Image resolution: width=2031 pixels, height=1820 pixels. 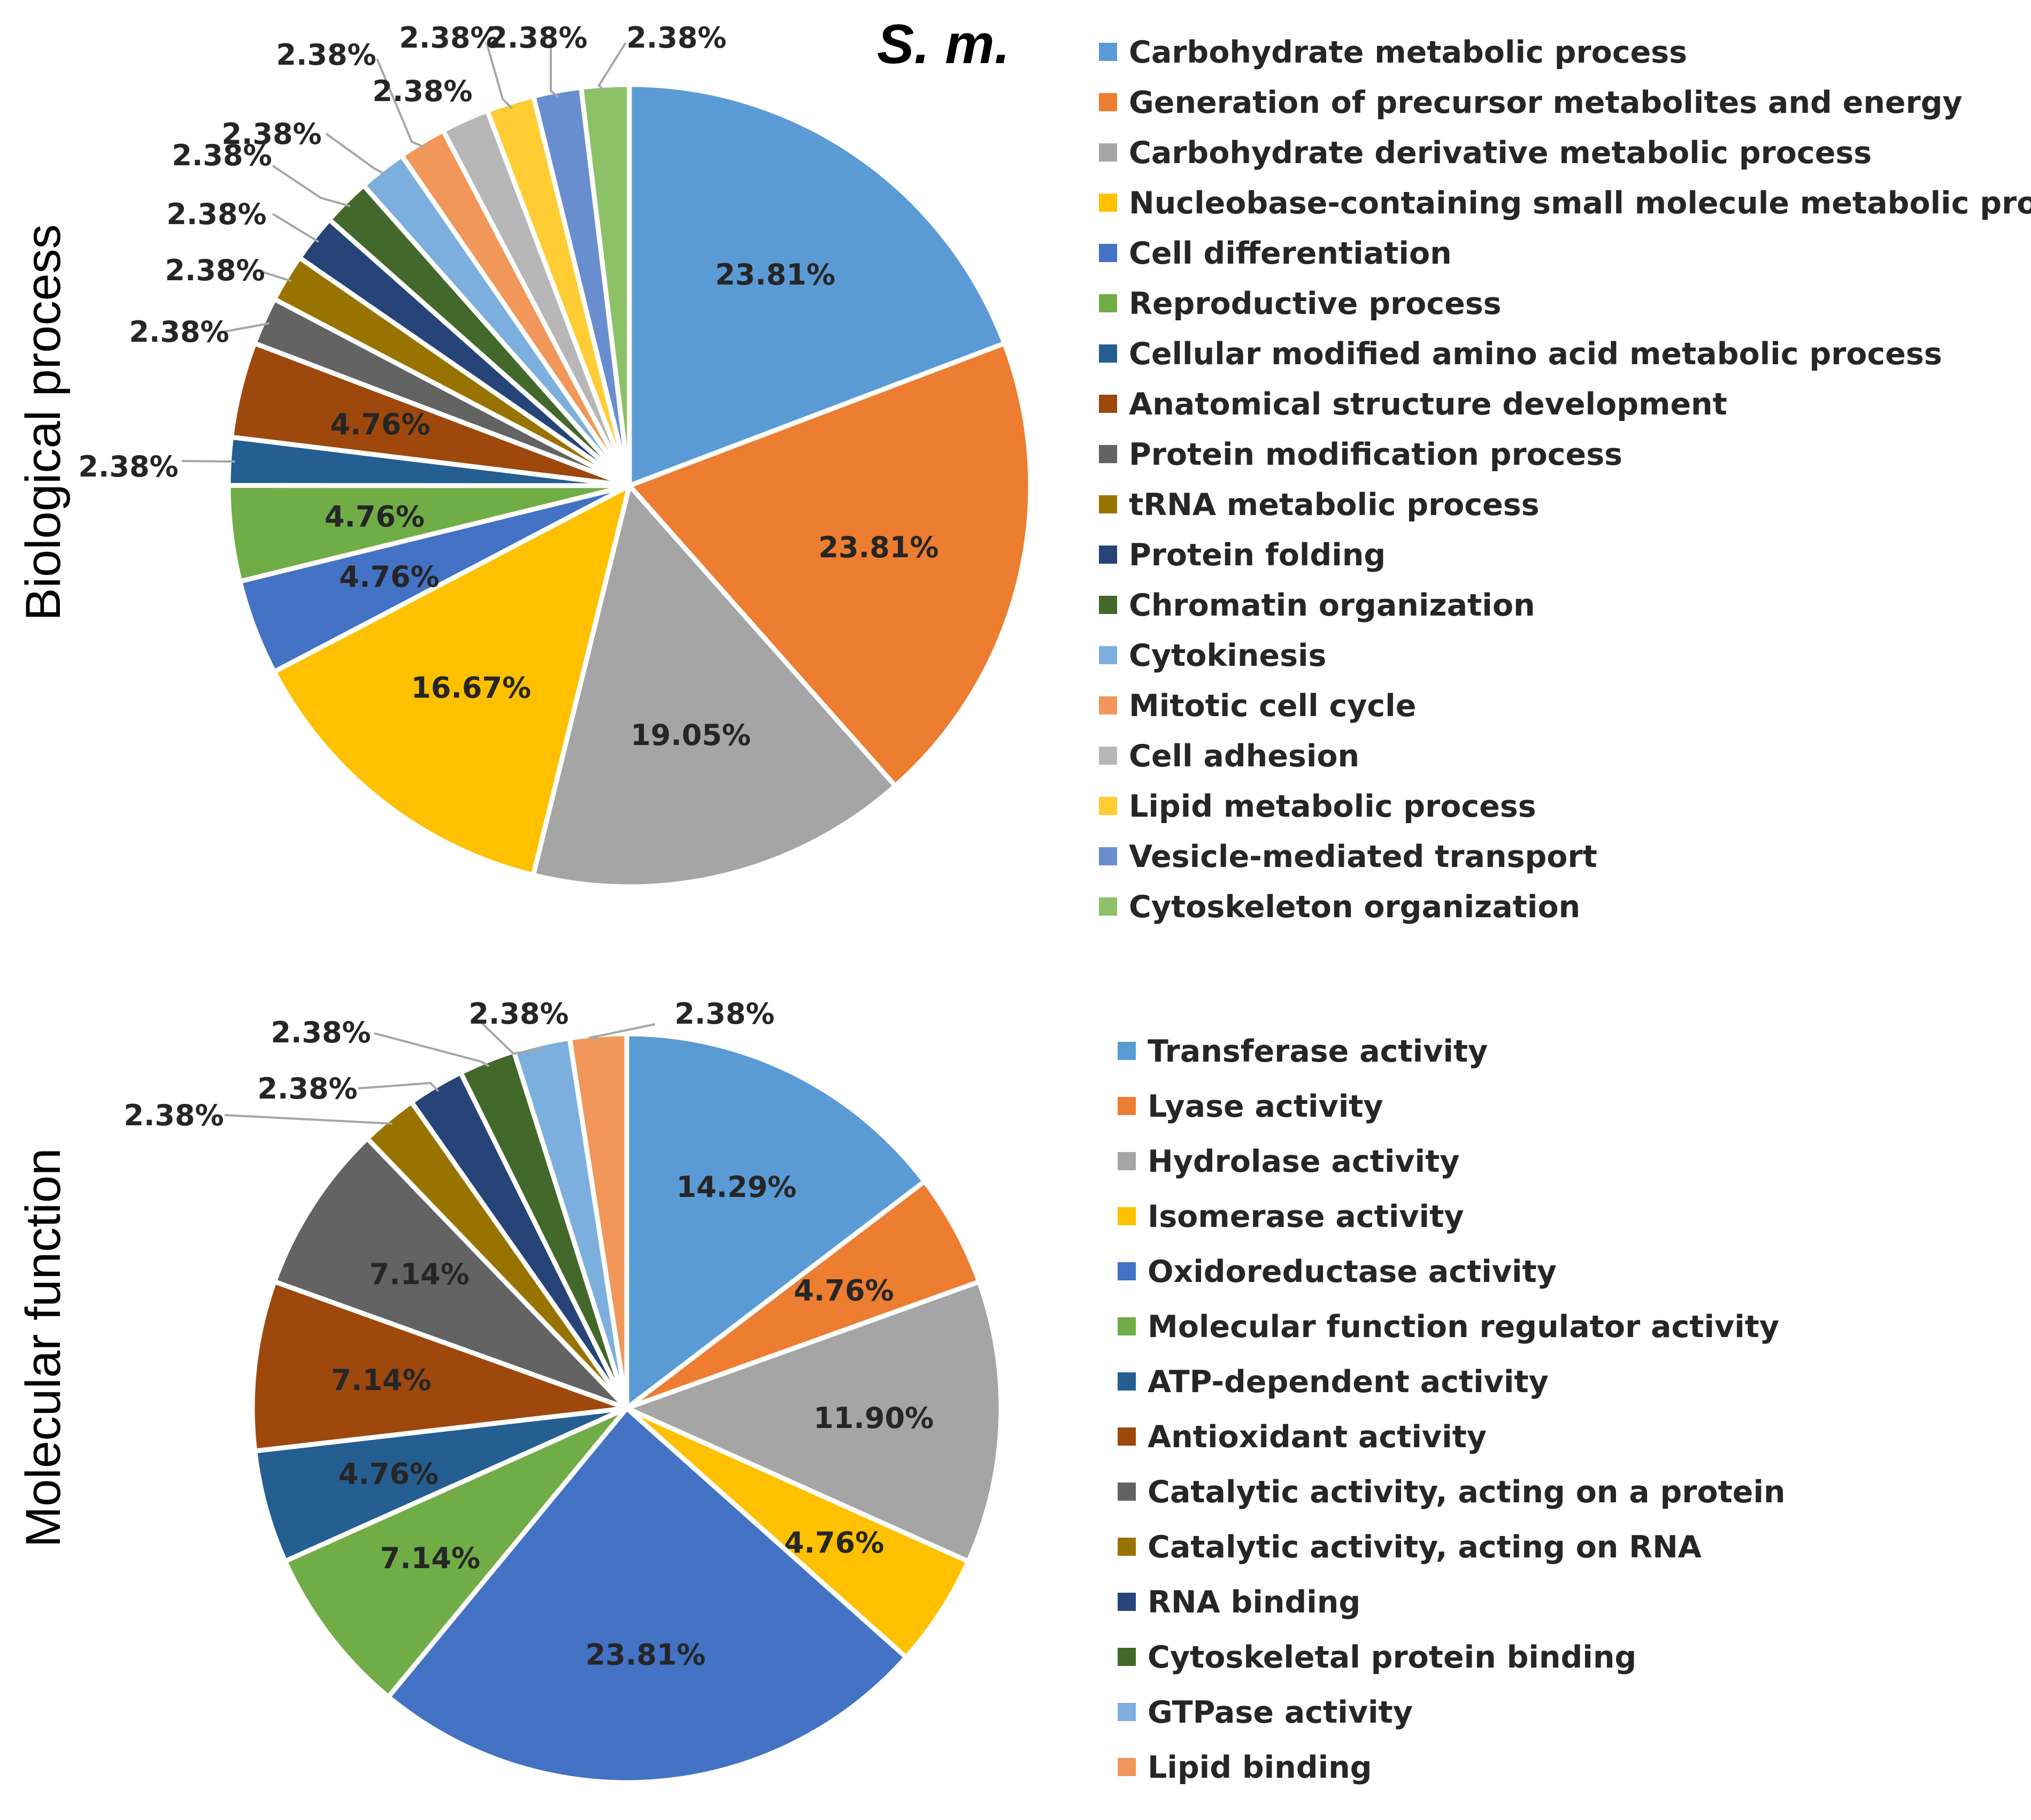 I want to click on bp-slice-carbohydrate-derivative-metabolic-process, so click(x=714, y=686).